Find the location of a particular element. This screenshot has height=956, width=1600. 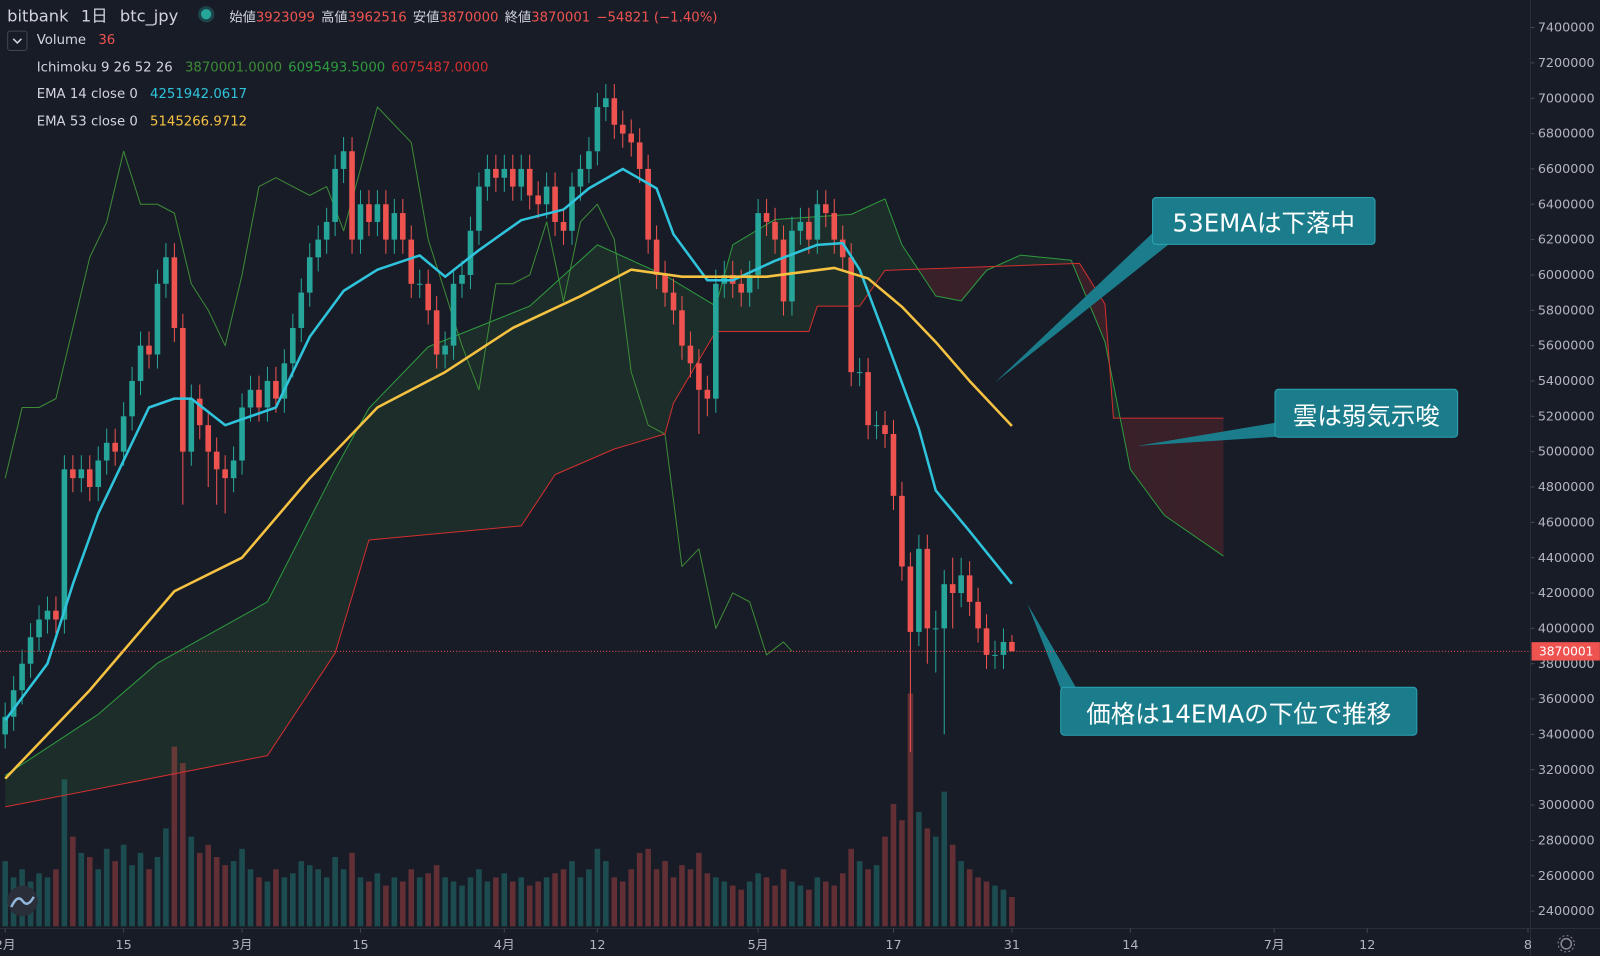

x-tick-label: 31 is located at coordinates (1012, 945).